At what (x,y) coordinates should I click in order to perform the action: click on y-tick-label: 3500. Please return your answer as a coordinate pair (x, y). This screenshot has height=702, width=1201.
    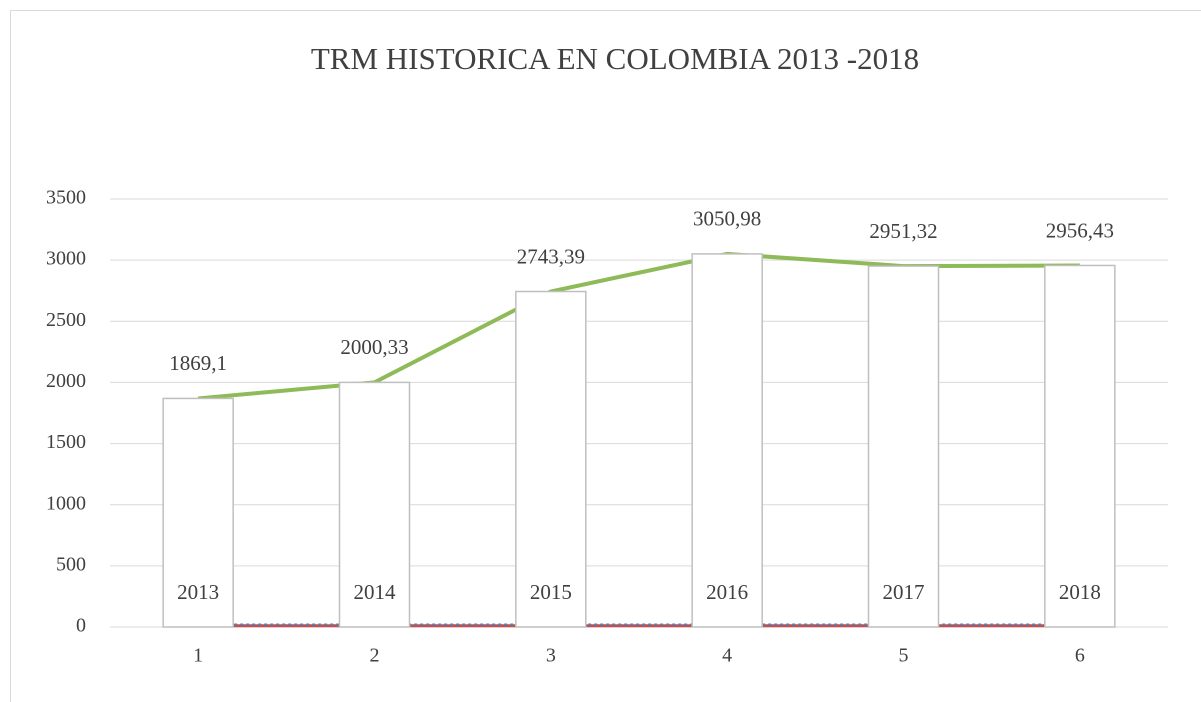
    Looking at the image, I should click on (66, 198).